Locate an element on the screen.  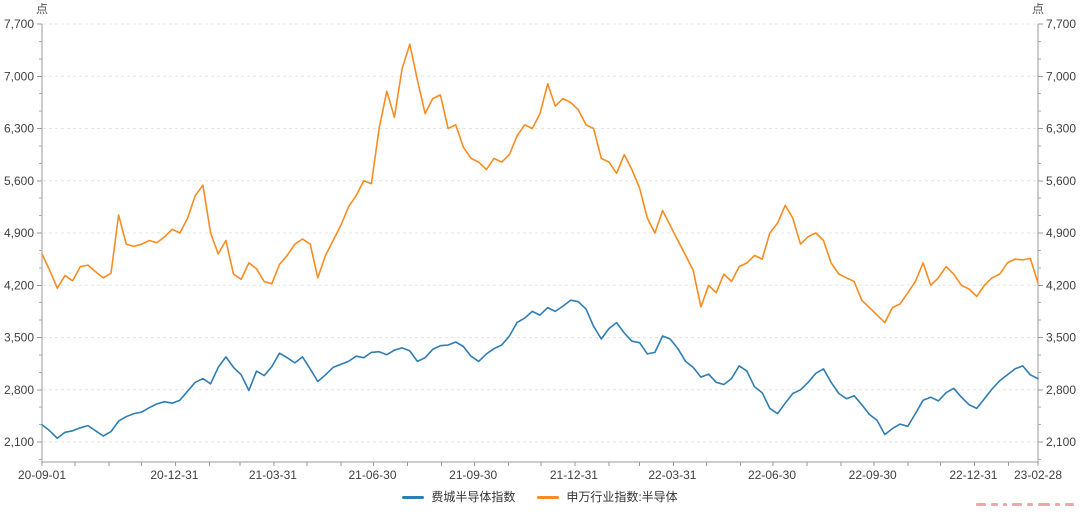
y-tick-label-left: 4,900 is located at coordinates (19, 233).